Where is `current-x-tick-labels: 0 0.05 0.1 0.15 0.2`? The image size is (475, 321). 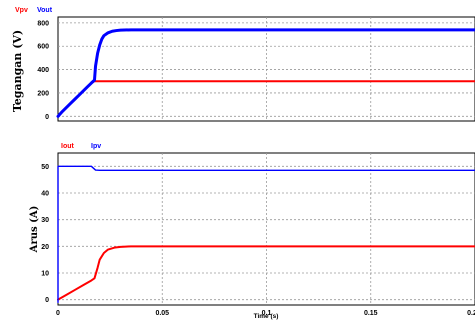
current-x-tick-labels: 0 0.05 0.1 0.15 0.2 is located at coordinates (265, 313).